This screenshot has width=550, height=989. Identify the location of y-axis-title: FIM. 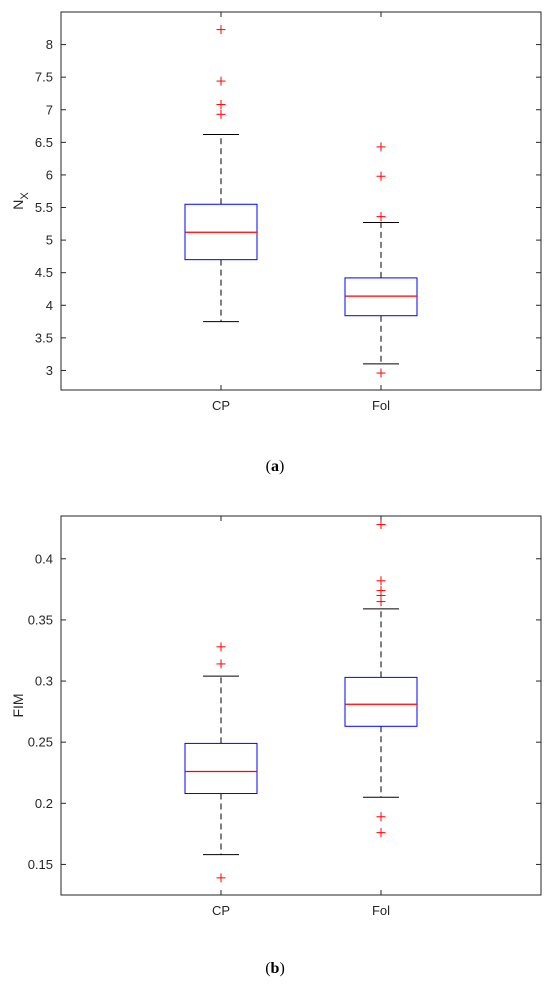
(18, 705).